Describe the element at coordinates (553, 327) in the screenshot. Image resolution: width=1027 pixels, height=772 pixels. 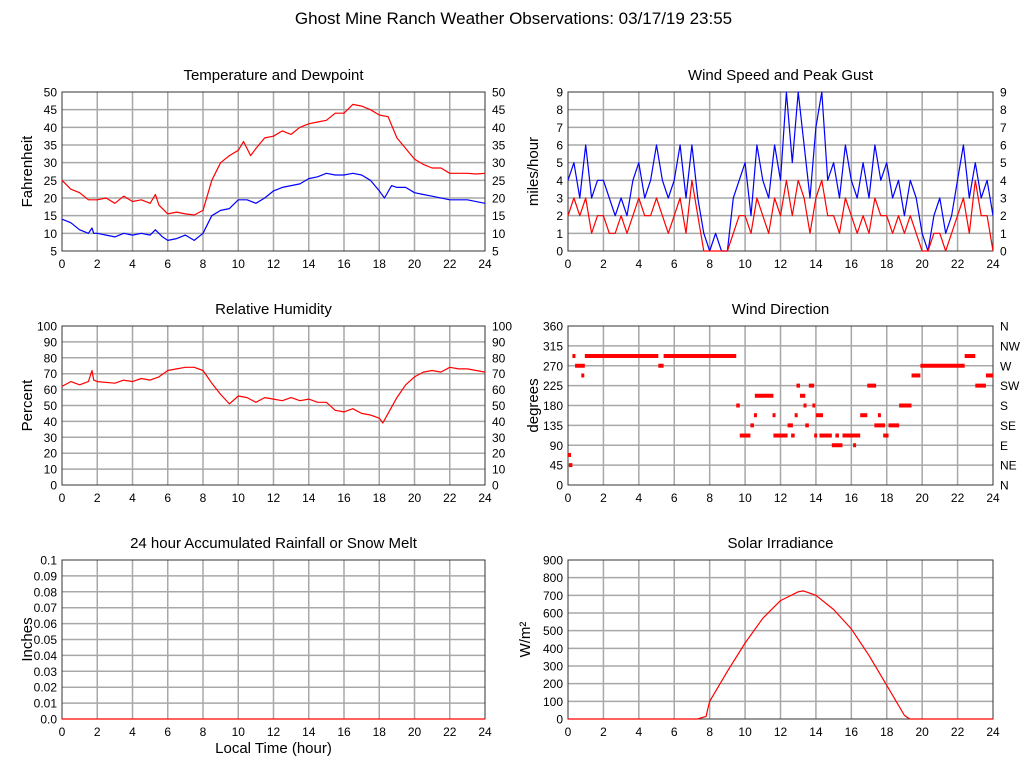
I see `y-tick-label: 360` at that location.